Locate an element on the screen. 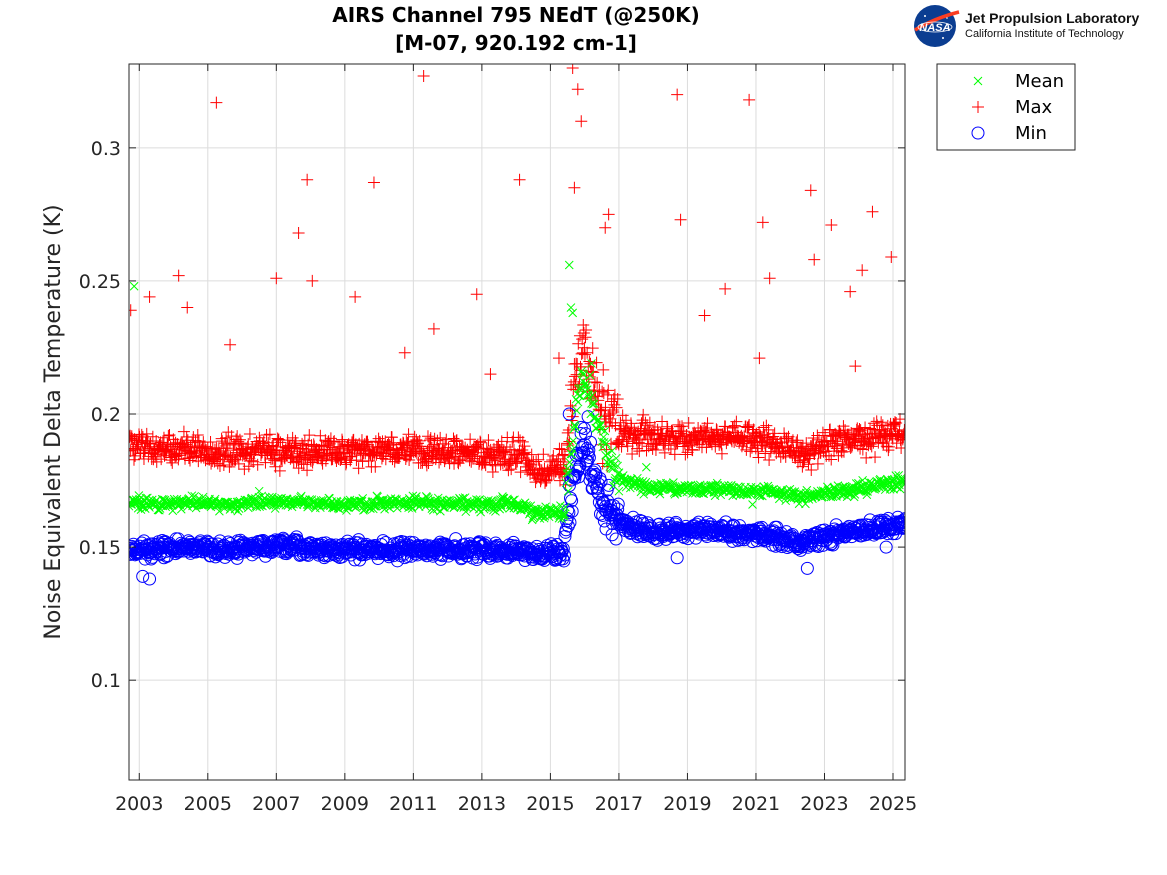  x-tick-label: 2005 is located at coordinates (208, 804).